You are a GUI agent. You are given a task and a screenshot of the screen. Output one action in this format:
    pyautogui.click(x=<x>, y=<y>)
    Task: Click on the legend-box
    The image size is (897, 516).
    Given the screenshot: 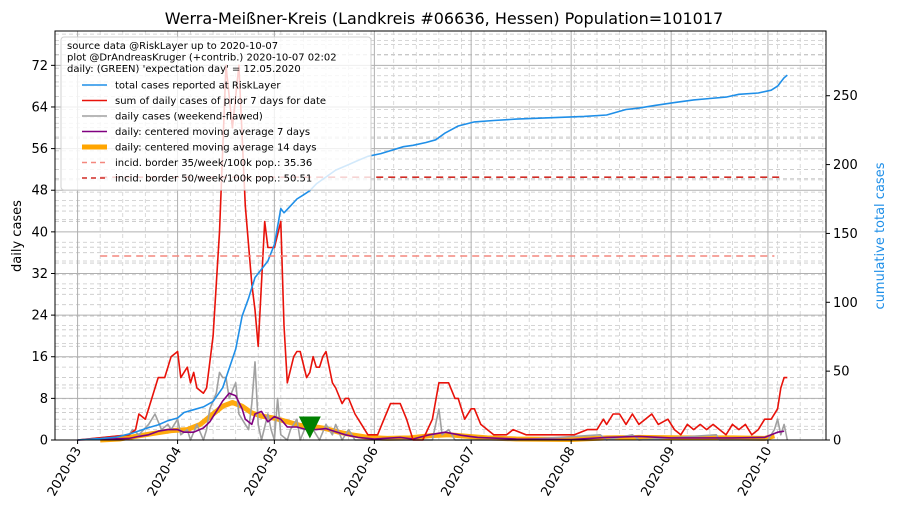 What is the action you would take?
    pyautogui.click(x=216, y=113)
    